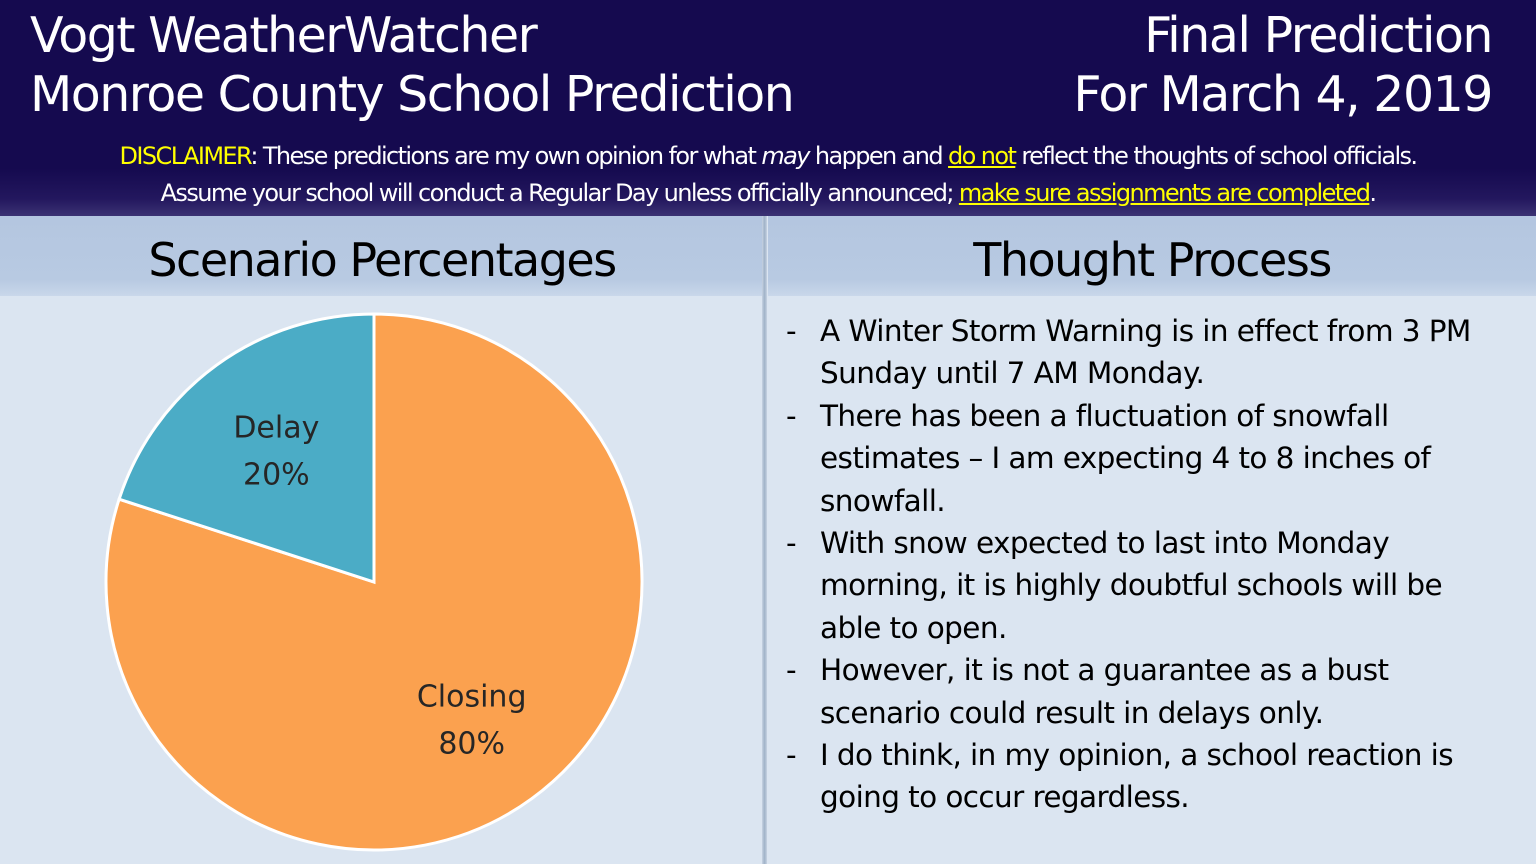 Image resolution: width=1536 pixels, height=864 pixels. What do you see at coordinates (382, 256) in the screenshot?
I see `scenario-percentages-heading: Scenario Percentages` at bounding box center [382, 256].